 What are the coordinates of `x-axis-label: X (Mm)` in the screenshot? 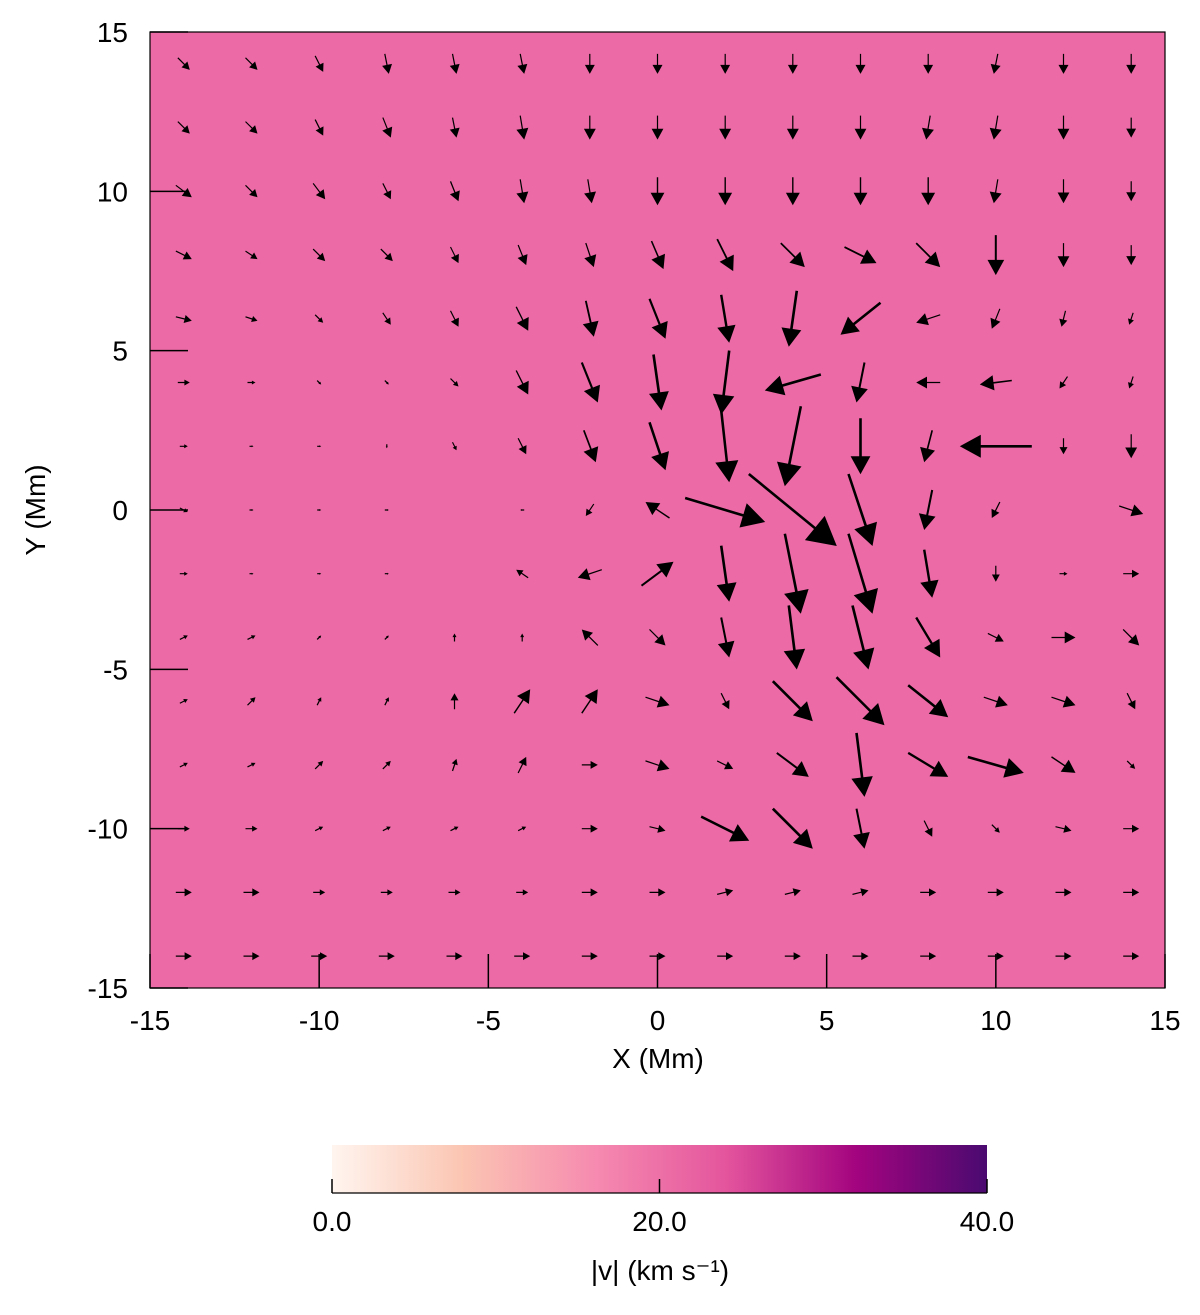 It's located at (658, 1058).